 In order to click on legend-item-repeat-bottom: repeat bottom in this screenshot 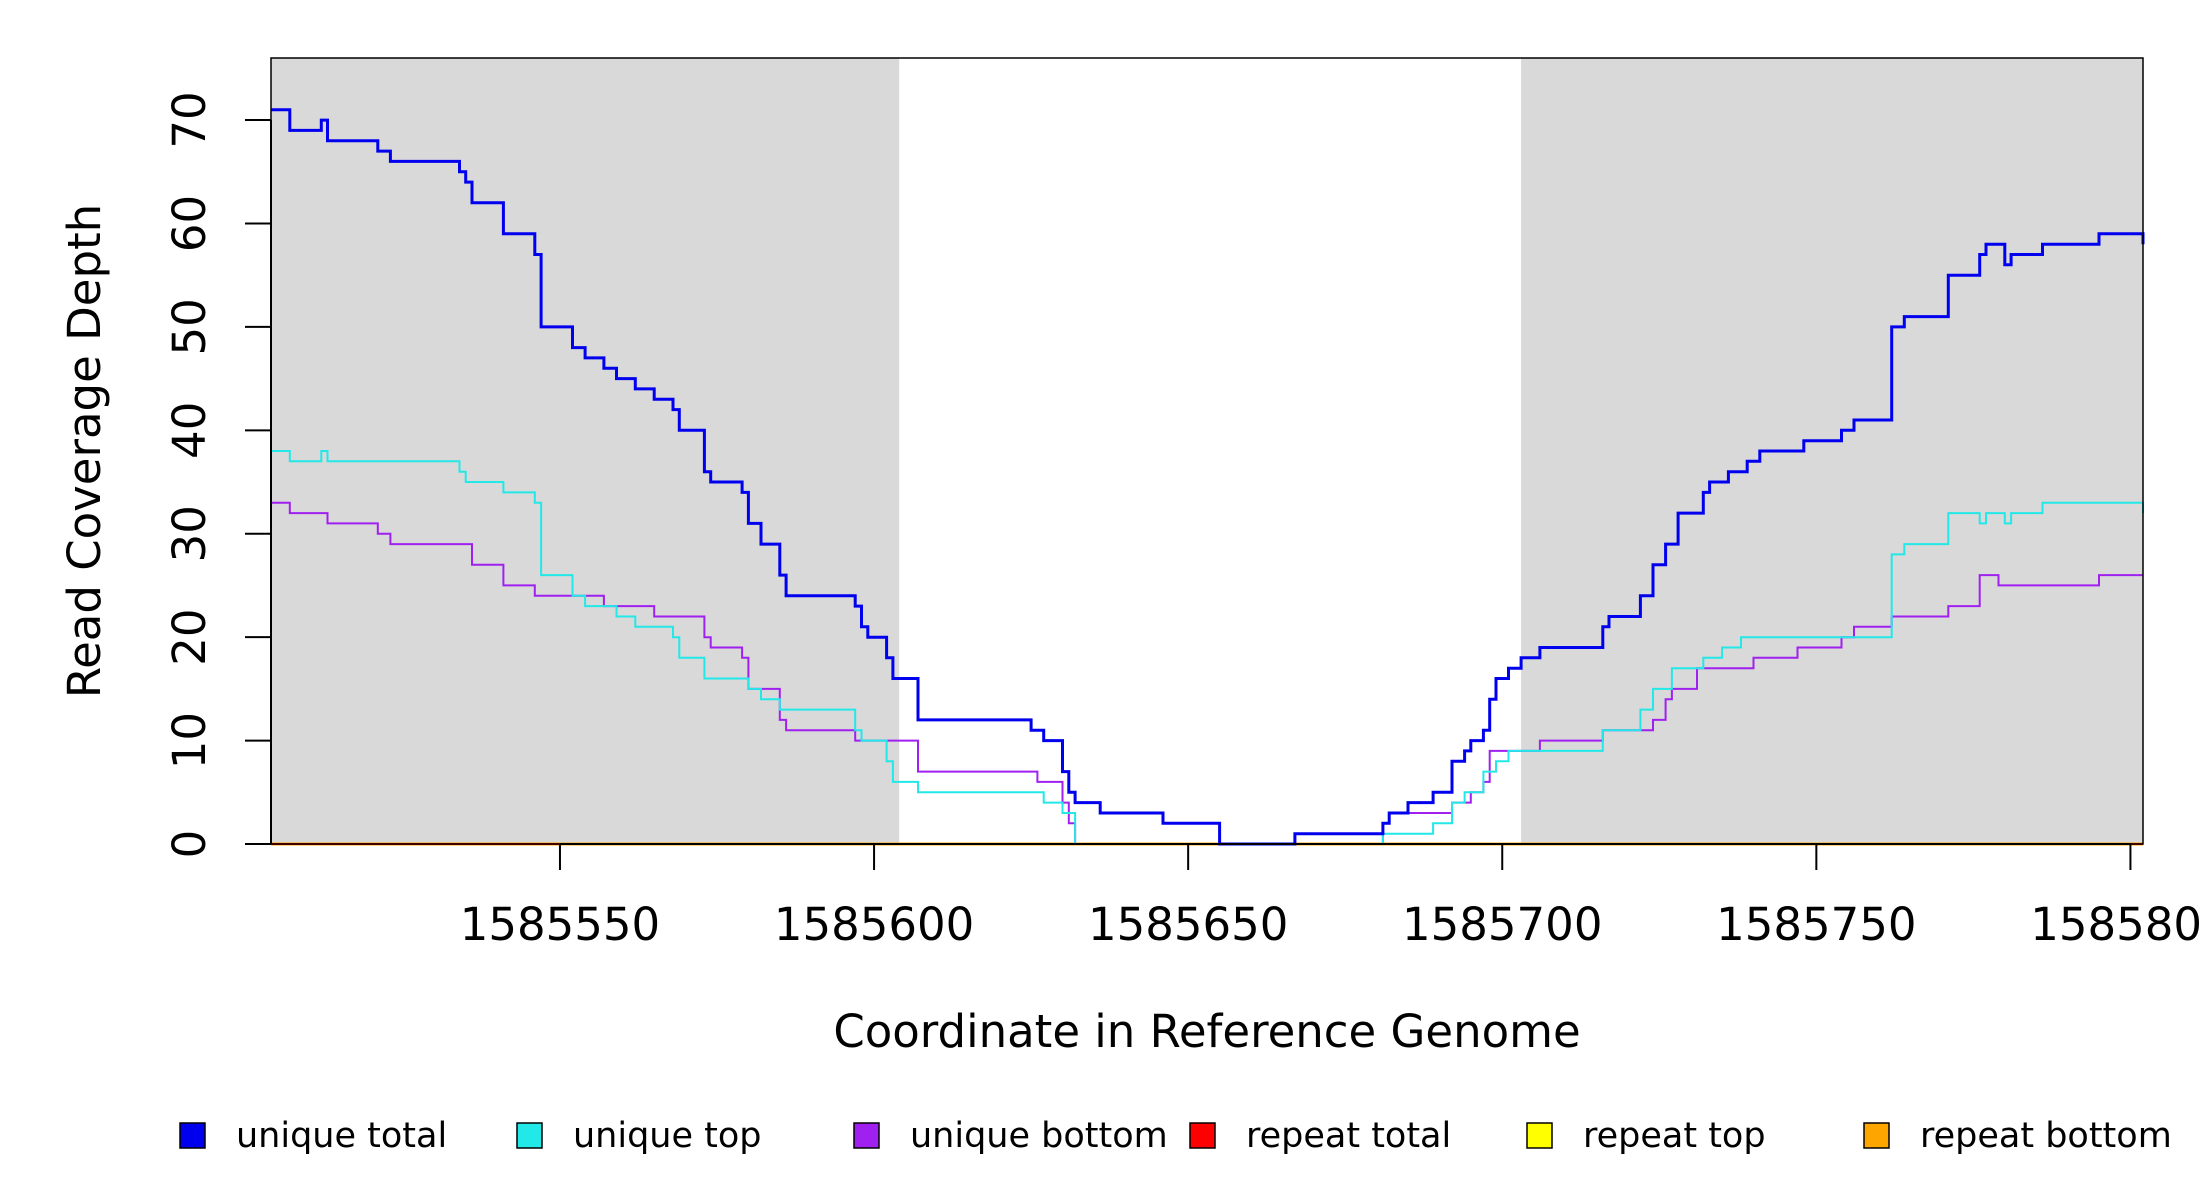, I will do `click(2017, 1136)`.